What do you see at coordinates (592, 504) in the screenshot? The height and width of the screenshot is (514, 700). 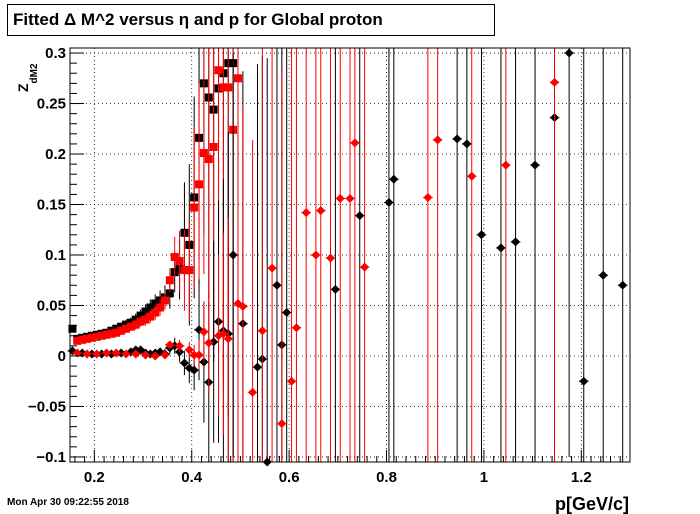 I see `x-axis-label: p[GeV/c]` at bounding box center [592, 504].